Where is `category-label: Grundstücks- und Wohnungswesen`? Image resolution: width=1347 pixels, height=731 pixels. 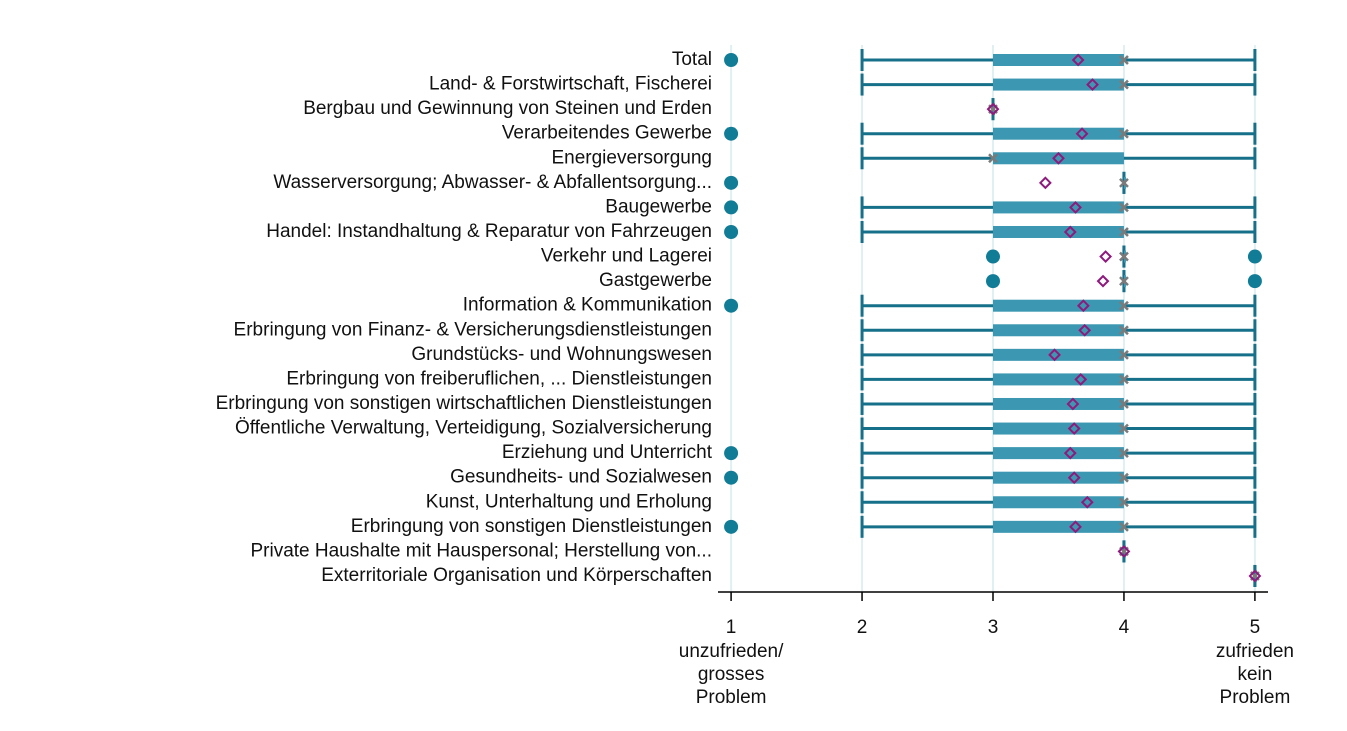 category-label: Grundstücks- und Wohnungswesen is located at coordinates (561, 354).